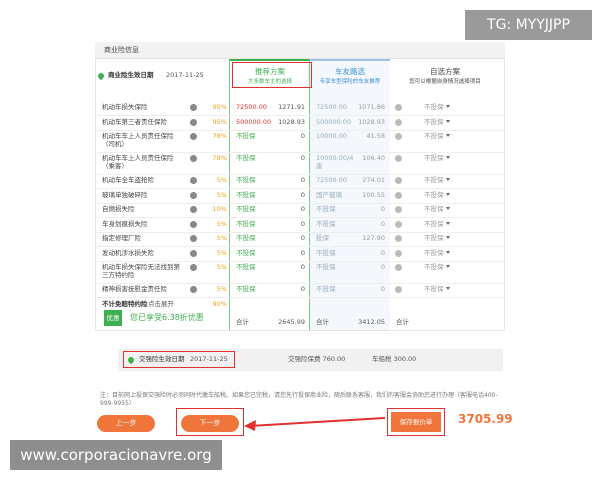 The height and width of the screenshot is (480, 600). I want to click on highlight-box, so click(210, 422).